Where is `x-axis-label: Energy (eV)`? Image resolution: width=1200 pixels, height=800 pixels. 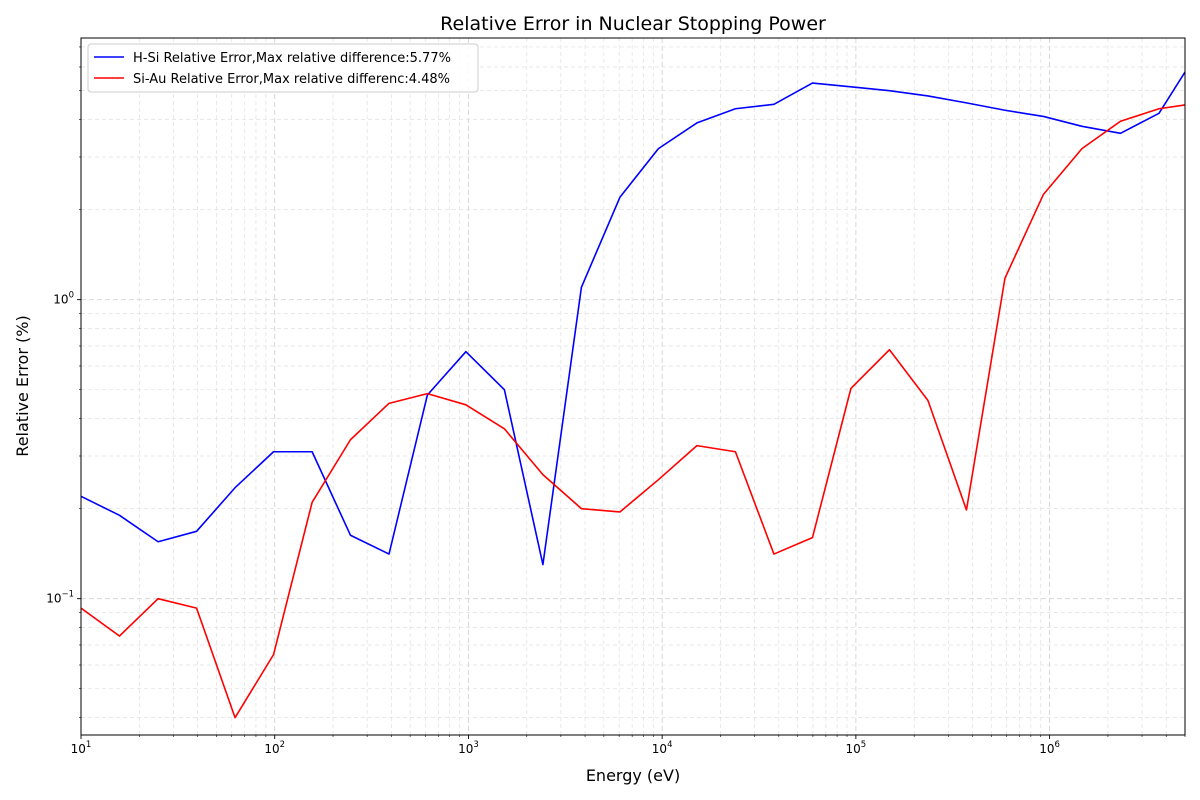
x-axis-label: Energy (eV) is located at coordinates (633, 775).